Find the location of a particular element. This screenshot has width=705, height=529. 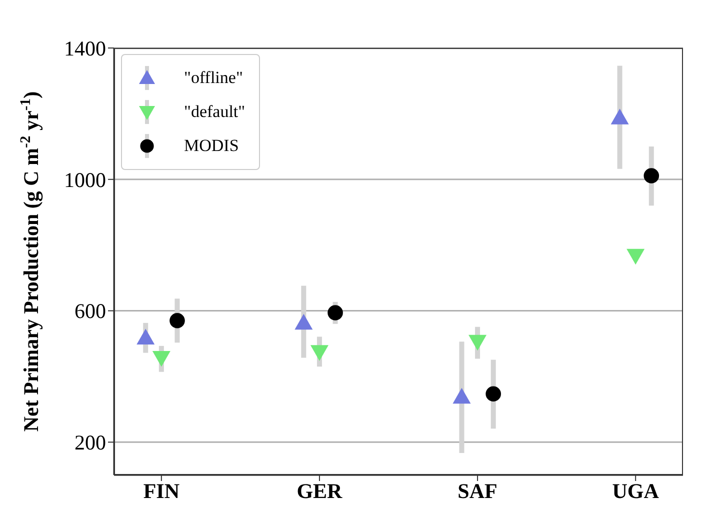

x-tick-label: SAF is located at coordinates (478, 490).